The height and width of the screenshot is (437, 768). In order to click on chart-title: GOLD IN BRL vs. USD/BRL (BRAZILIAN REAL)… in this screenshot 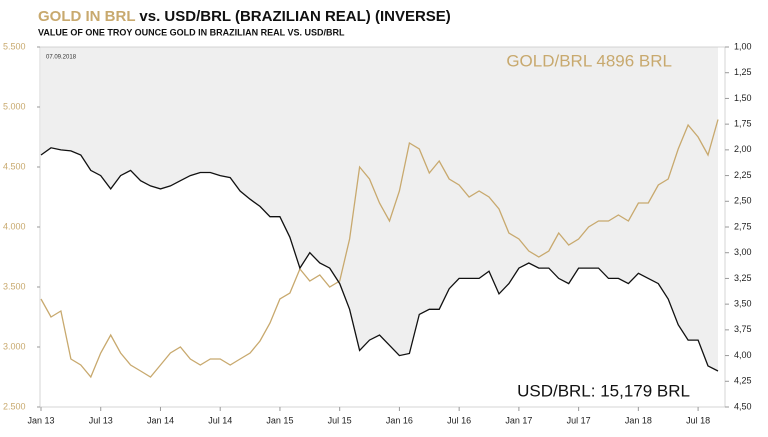, I will do `click(244, 16)`.